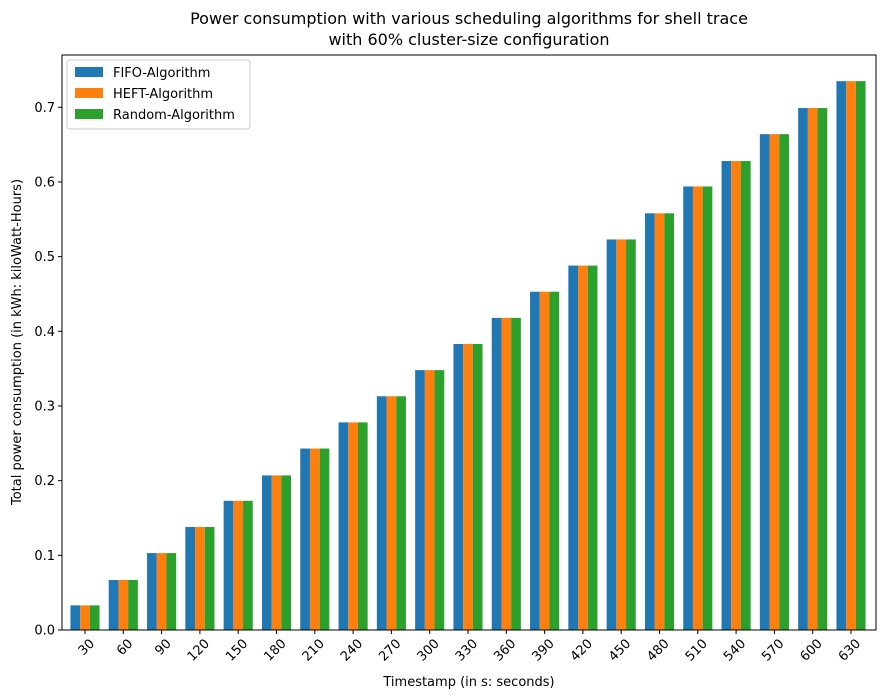 The width and height of the screenshot is (885, 698). I want to click on legend-label: Random-Algorithm, so click(174, 115).